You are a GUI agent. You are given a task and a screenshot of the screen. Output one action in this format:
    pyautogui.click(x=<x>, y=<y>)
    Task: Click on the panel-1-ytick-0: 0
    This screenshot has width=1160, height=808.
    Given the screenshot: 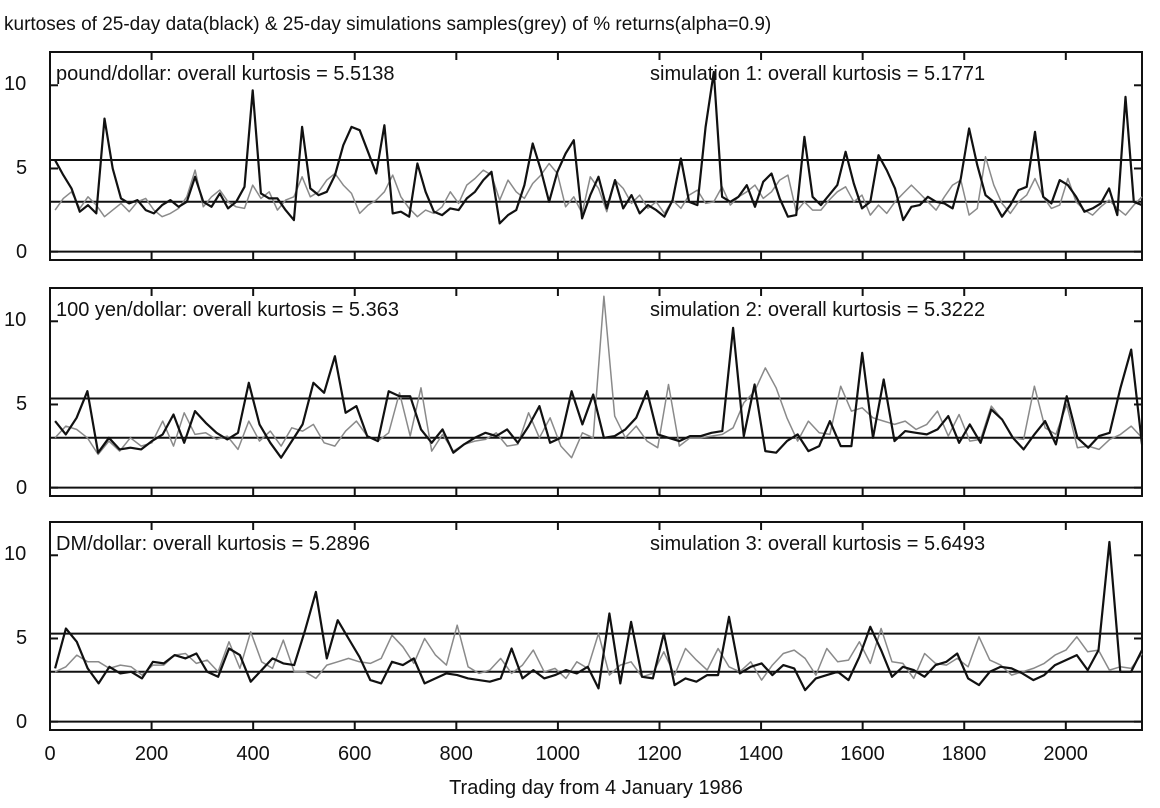 What is the action you would take?
    pyautogui.click(x=21, y=252)
    